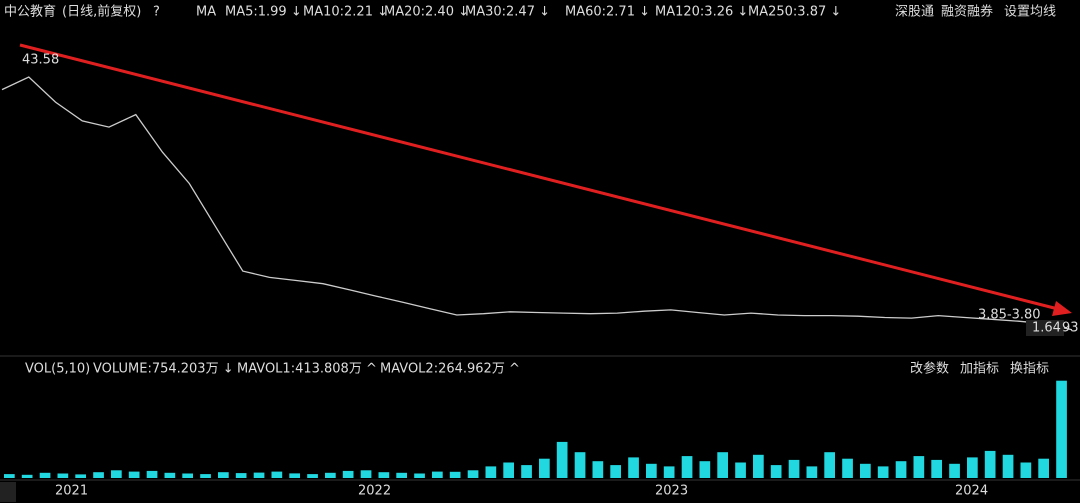  Describe the element at coordinates (57, 369) in the screenshot. I see `vol-title: VOL(5,10)` at that location.